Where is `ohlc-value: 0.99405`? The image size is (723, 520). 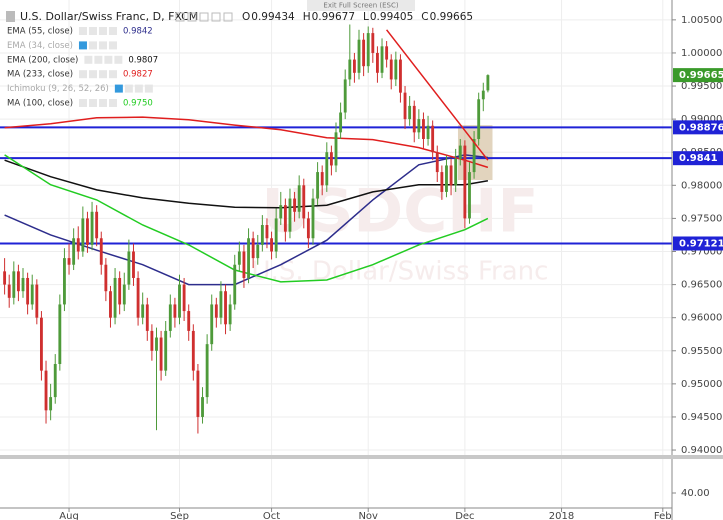
ohlc-value: 0.99405 is located at coordinates (391, 17).